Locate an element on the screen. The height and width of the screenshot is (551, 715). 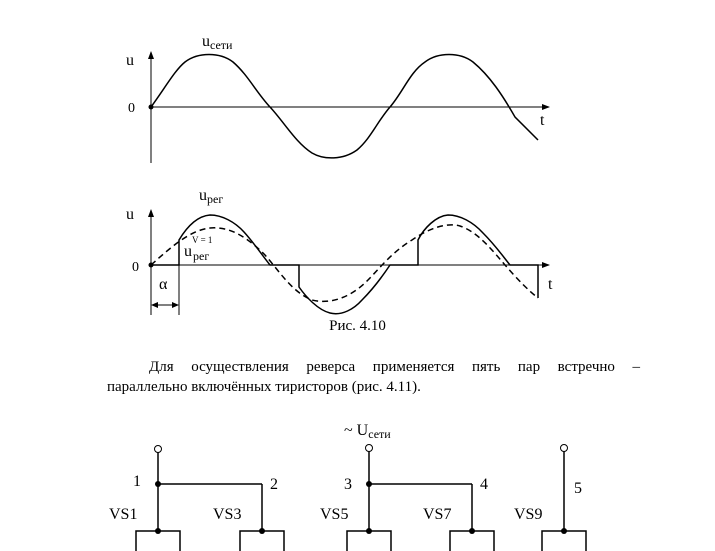
thyristor-pair-frame-vs5 is located at coordinates (369, 540).